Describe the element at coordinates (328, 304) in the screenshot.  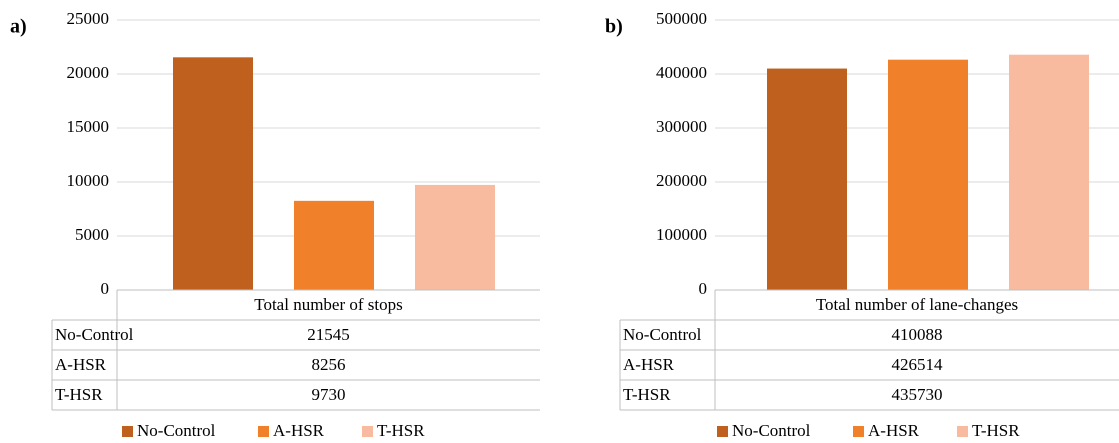
I see `table-header: Total number of stops` at that location.